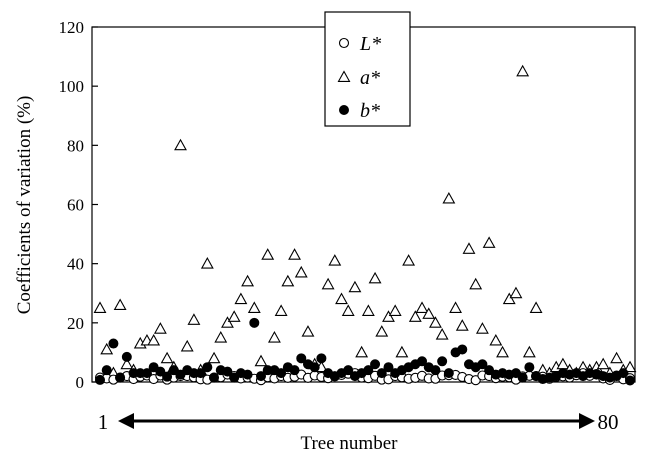  Describe the element at coordinates (72, 86) in the screenshot. I see `y-tick-label: 100` at that location.